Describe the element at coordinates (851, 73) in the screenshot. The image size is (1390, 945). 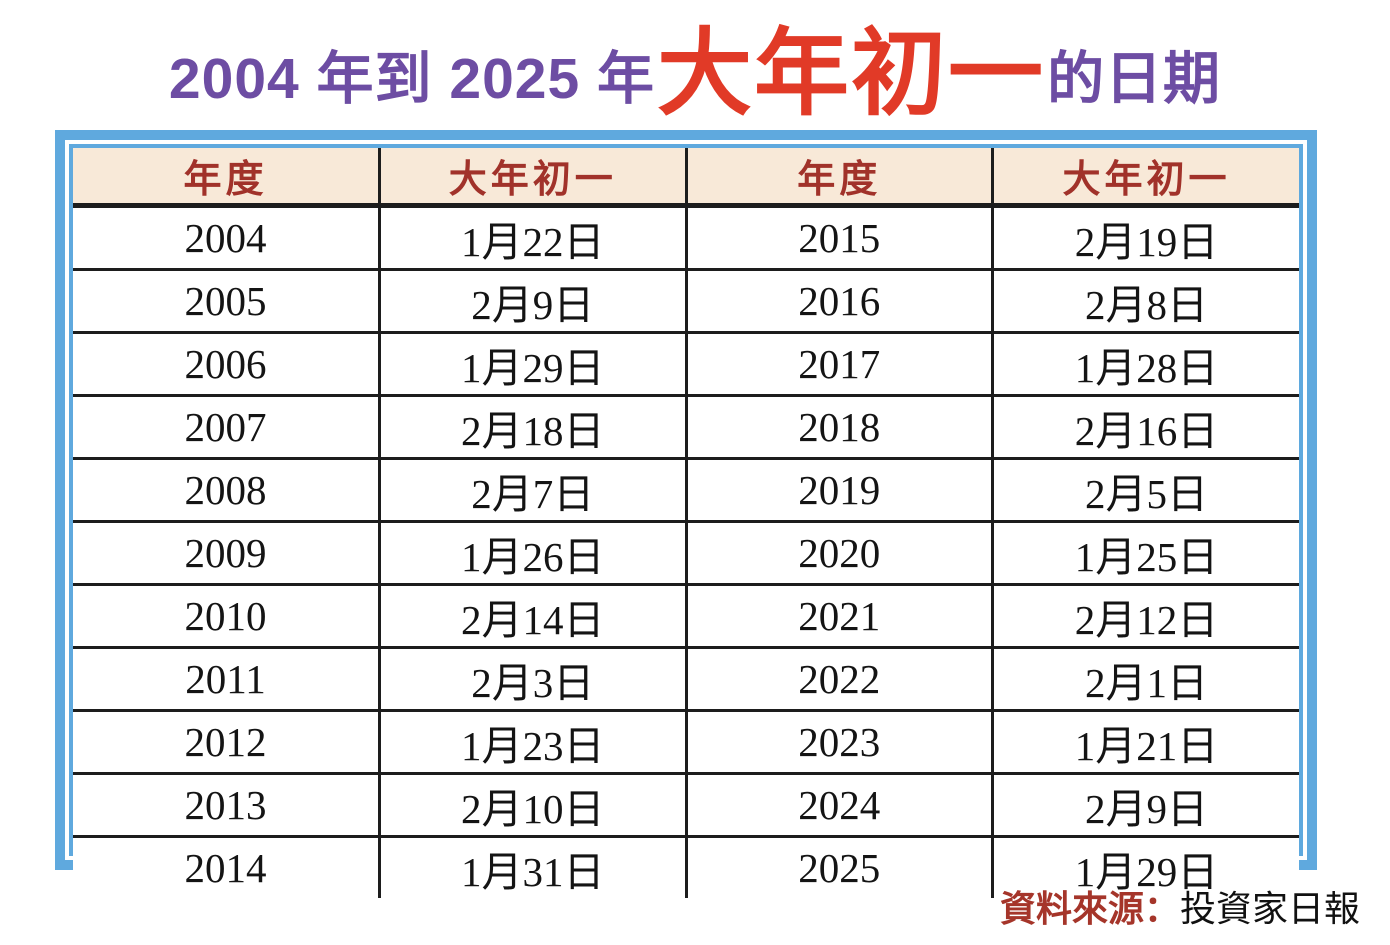
I see `title-highlight: 大年初一` at that location.